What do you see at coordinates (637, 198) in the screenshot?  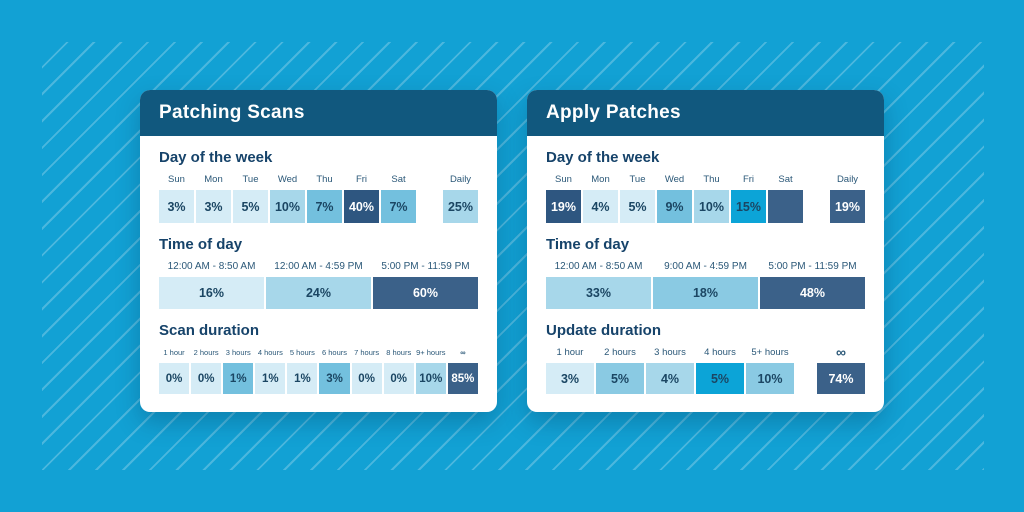 I see `cell-column: Tue 5%` at bounding box center [637, 198].